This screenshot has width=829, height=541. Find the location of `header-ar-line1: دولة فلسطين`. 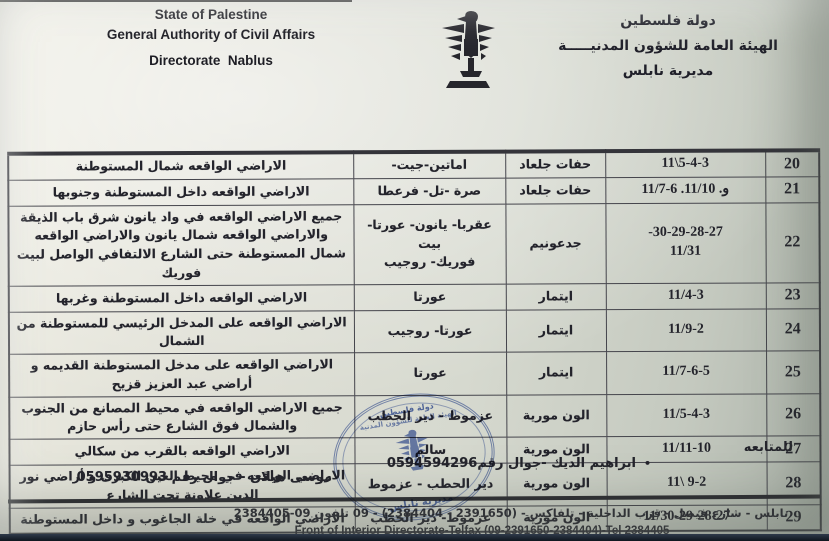

header-ar-line1: دولة فلسطين is located at coordinates (668, 21).